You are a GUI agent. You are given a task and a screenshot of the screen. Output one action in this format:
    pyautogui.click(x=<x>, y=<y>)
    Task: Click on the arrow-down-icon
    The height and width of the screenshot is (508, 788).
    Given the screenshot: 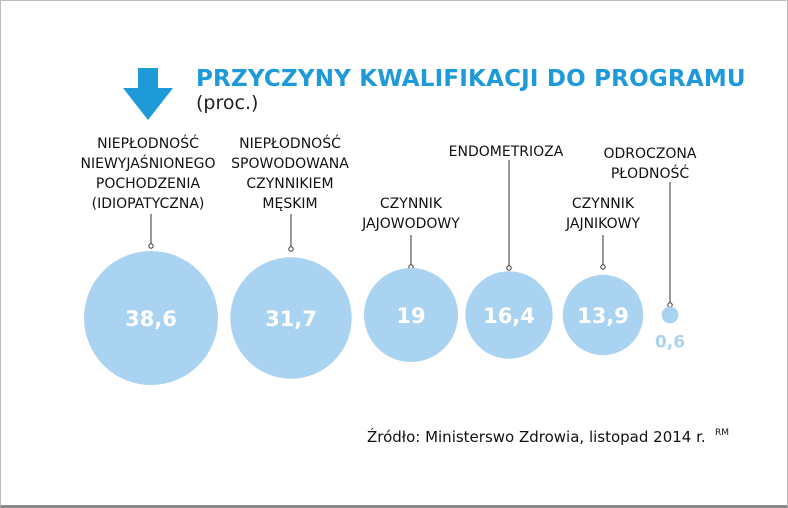 What is the action you would take?
    pyautogui.click(x=148, y=94)
    